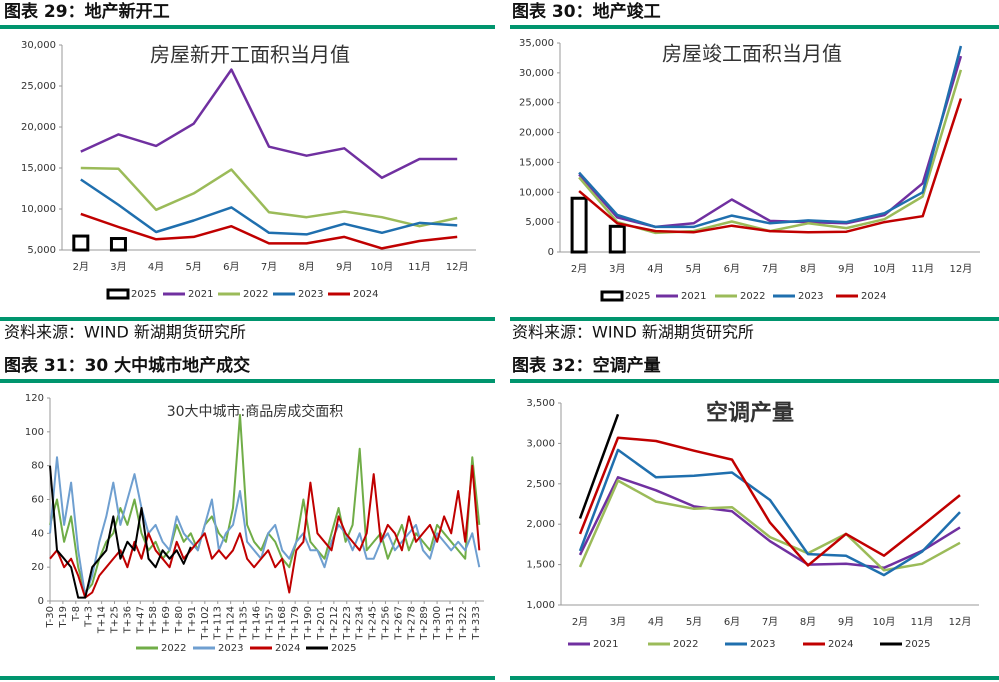 This screenshot has height=682, width=999. I want to click on x-tick-label: T+69, so click(166, 620).